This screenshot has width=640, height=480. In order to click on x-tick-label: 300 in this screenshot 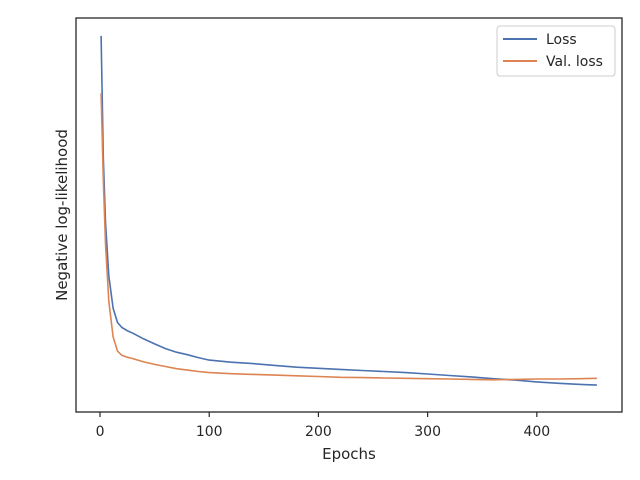, I will do `click(427, 432)`.